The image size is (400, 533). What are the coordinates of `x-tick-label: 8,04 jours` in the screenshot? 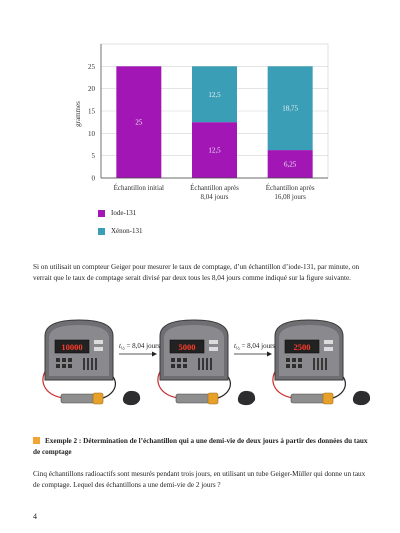 It's located at (215, 197).